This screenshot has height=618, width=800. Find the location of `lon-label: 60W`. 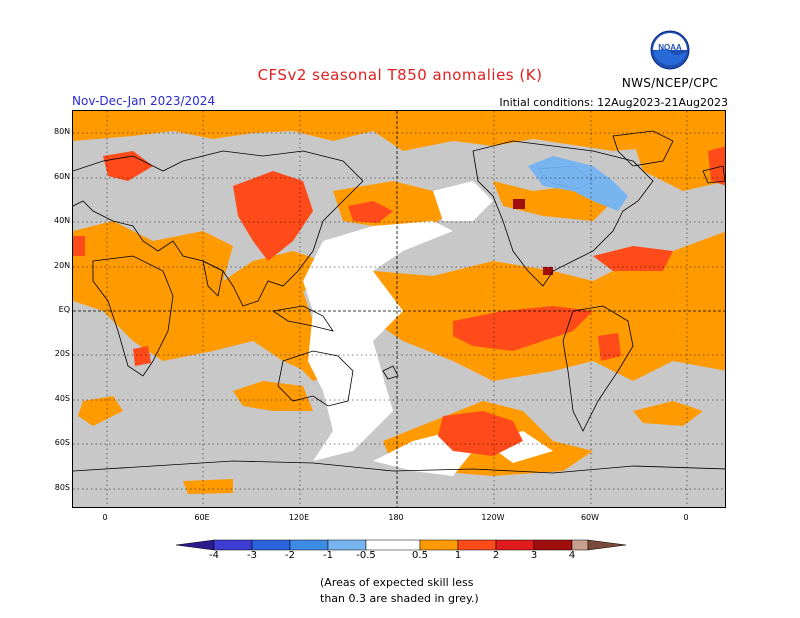

lon-label: 60W is located at coordinates (590, 517).